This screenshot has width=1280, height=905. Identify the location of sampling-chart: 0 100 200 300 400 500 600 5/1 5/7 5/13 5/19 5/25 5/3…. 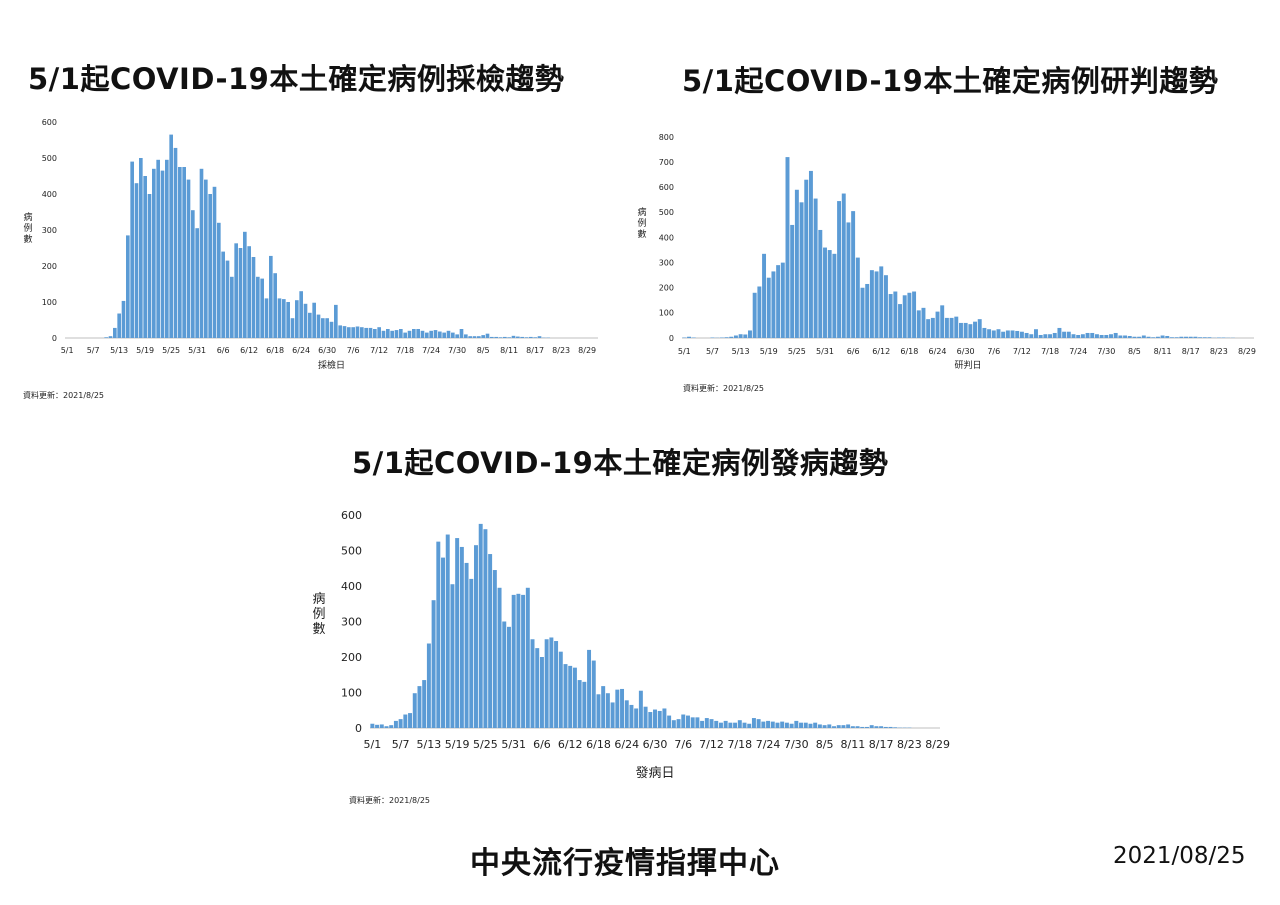
(318, 245).